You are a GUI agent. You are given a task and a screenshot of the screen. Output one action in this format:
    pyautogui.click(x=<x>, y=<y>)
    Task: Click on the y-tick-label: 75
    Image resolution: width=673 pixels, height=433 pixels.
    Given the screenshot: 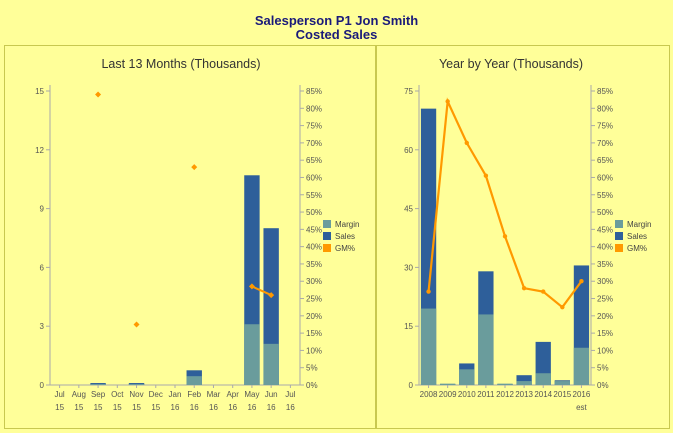 What is the action you would take?
    pyautogui.click(x=408, y=91)
    